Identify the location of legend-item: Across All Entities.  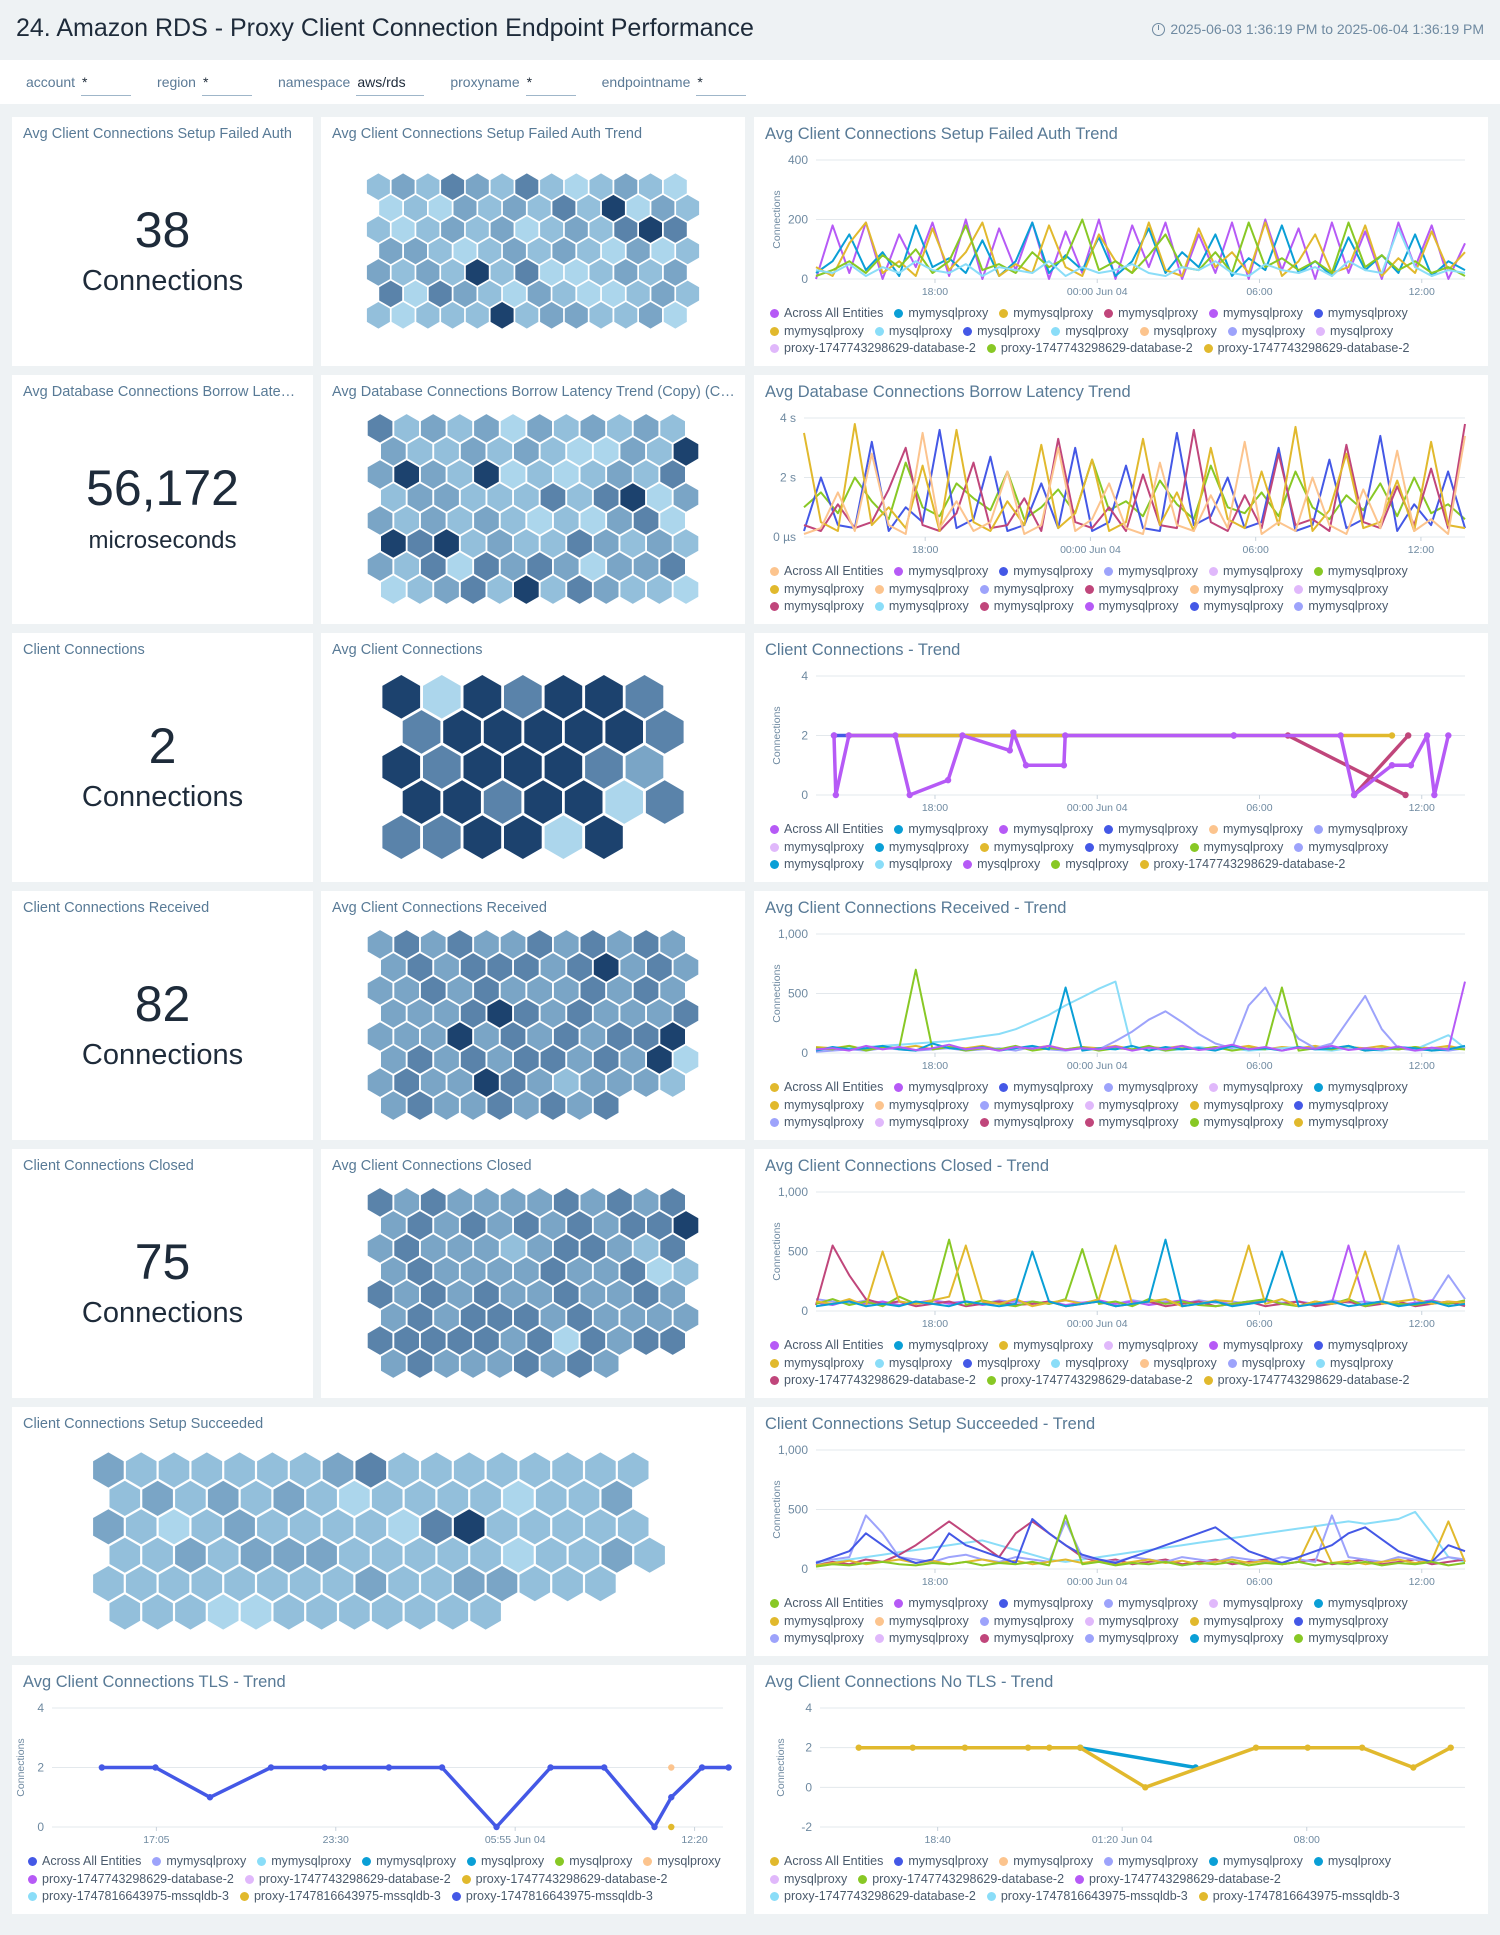
(84, 1862).